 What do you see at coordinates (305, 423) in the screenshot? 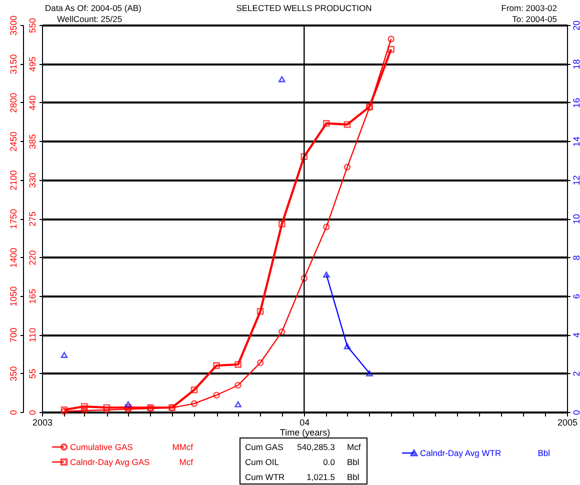
I see `x-tick-label: 04` at bounding box center [305, 423].